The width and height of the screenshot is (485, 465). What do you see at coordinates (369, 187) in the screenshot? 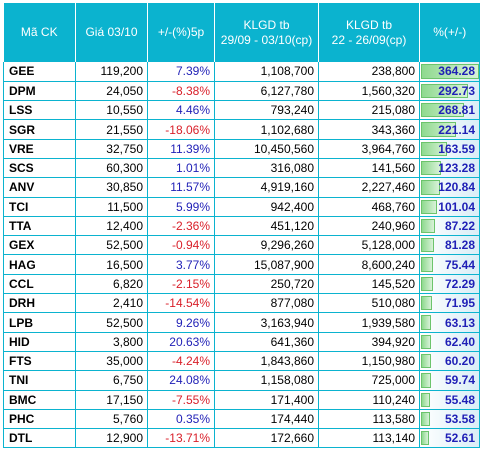
I see `volume-previous-cell: 2,227,460` at bounding box center [369, 187].